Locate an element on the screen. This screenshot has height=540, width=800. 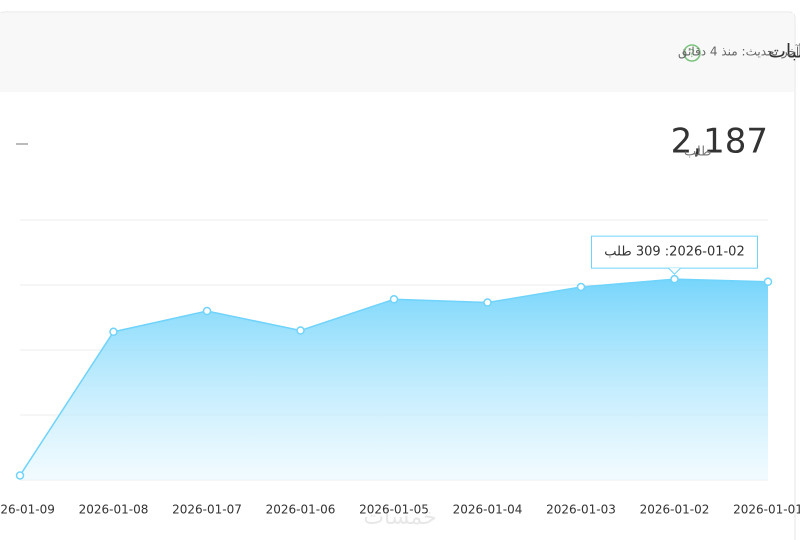
x-tick-label: 2026-01-05 is located at coordinates (394, 510).